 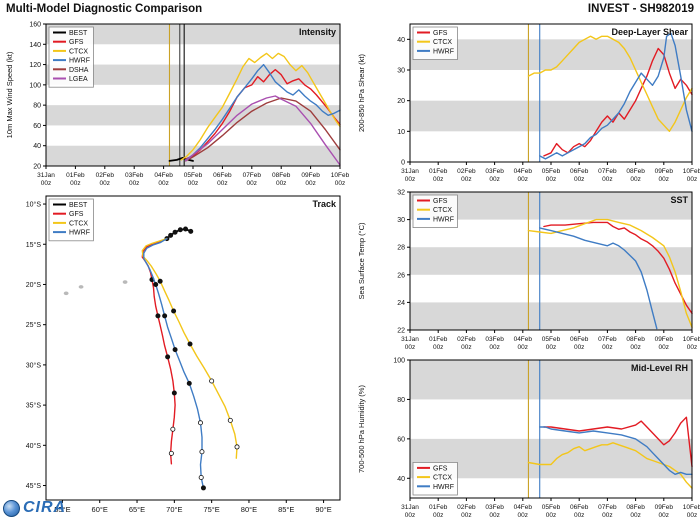 What do you see at coordinates (361, 429) in the screenshot?
I see `y-axis-label: 700-500 hPa Humidity (%)` at bounding box center [361, 429].